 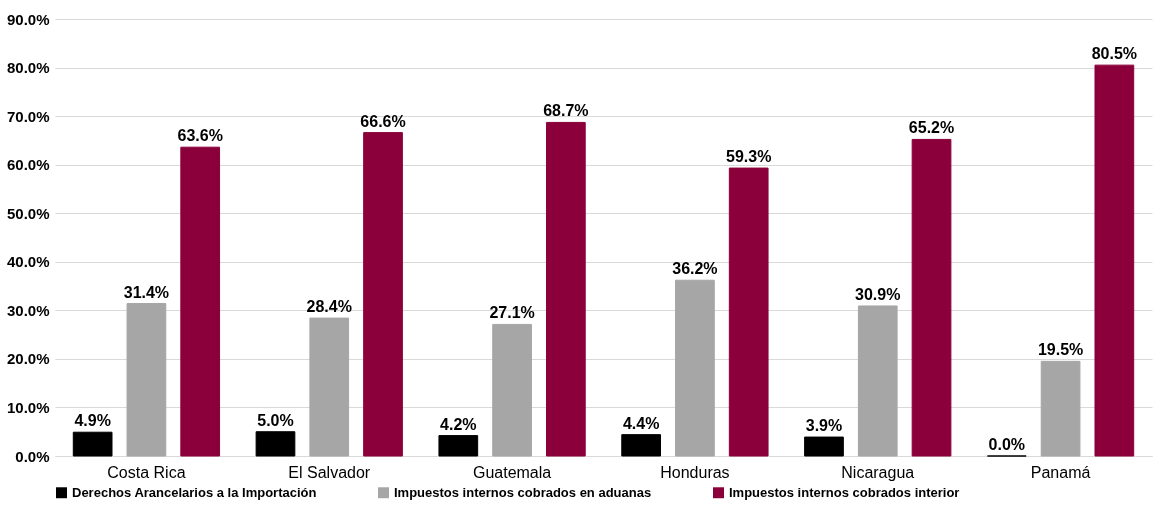 I want to click on data-label: 5.0%, so click(x=275, y=420).